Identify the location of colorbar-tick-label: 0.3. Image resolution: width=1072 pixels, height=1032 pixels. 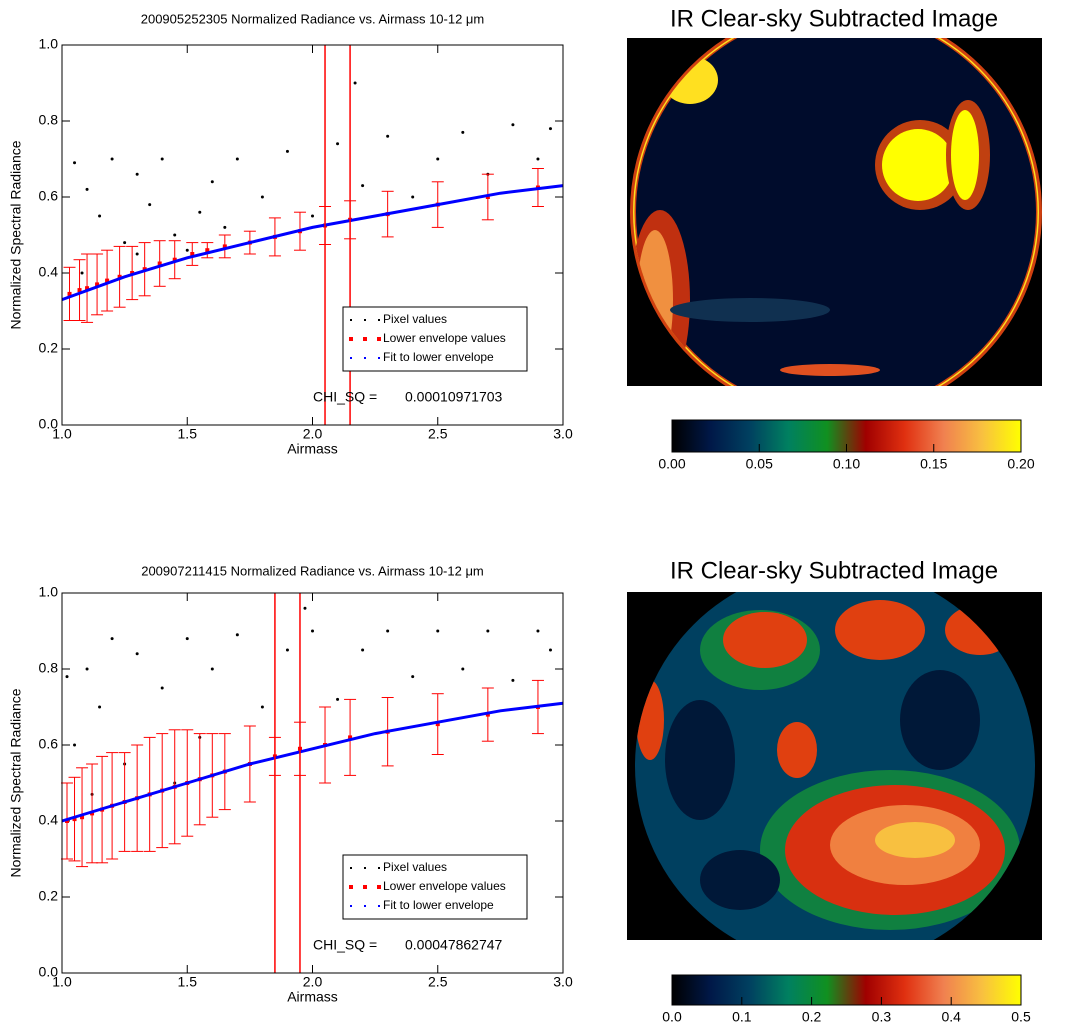
(882, 1017).